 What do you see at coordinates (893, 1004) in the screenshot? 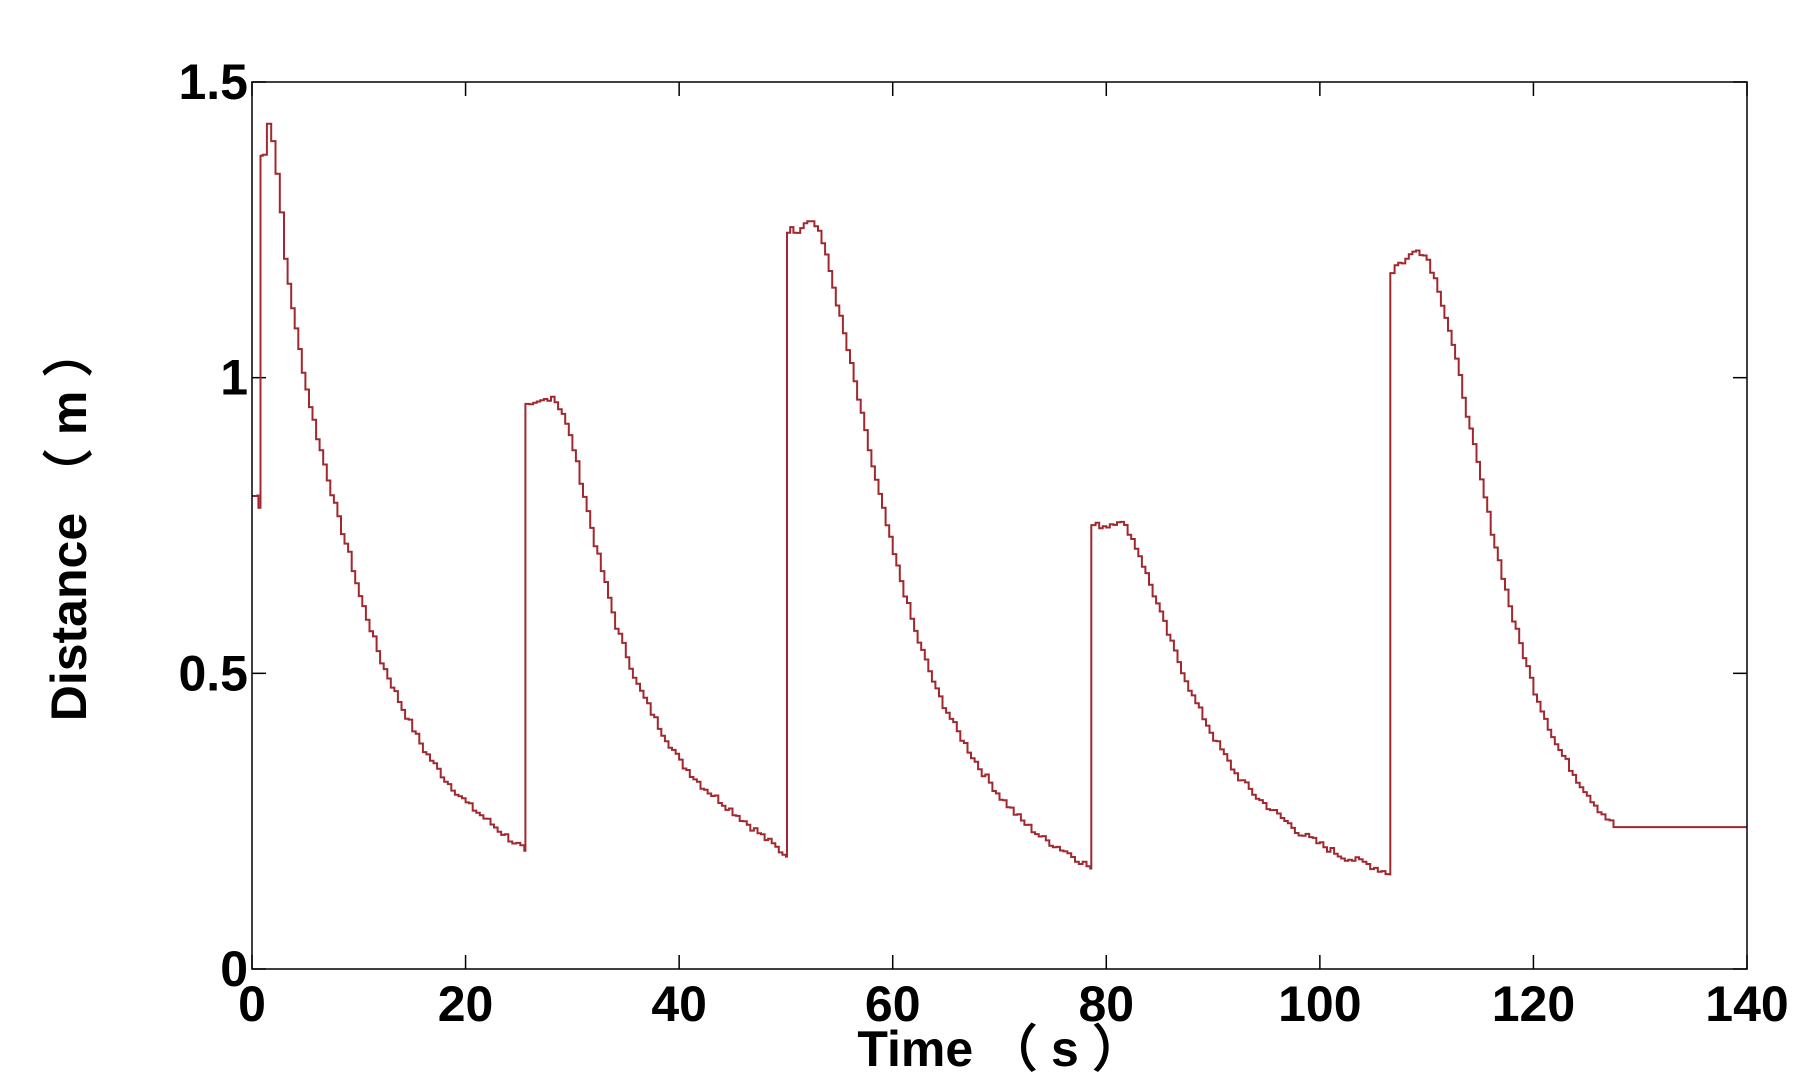
I see `x-tick-label: 60` at bounding box center [893, 1004].